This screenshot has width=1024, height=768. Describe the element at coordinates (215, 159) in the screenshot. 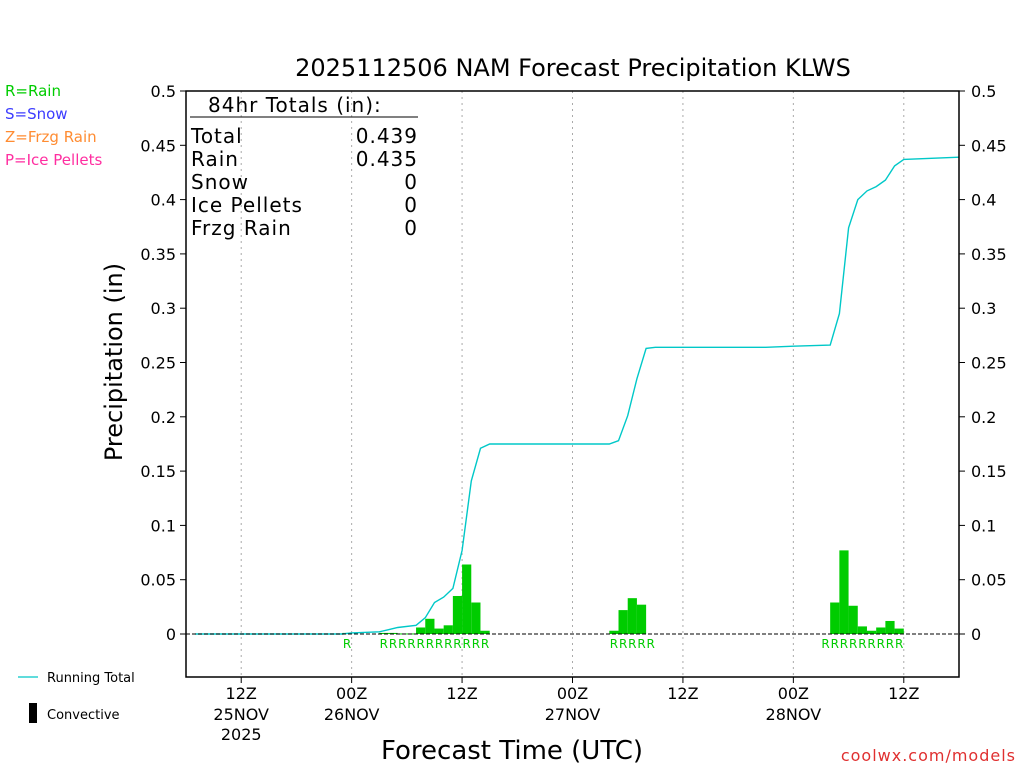

I see `totals-row-label: Rain` at that location.